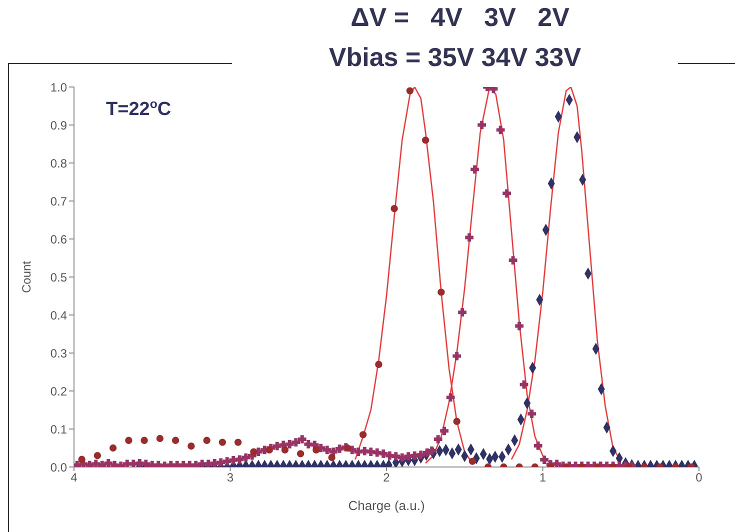 The width and height of the screenshot is (735, 532). What do you see at coordinates (74, 477) in the screenshot?
I see `x-tick-label: 4` at bounding box center [74, 477].